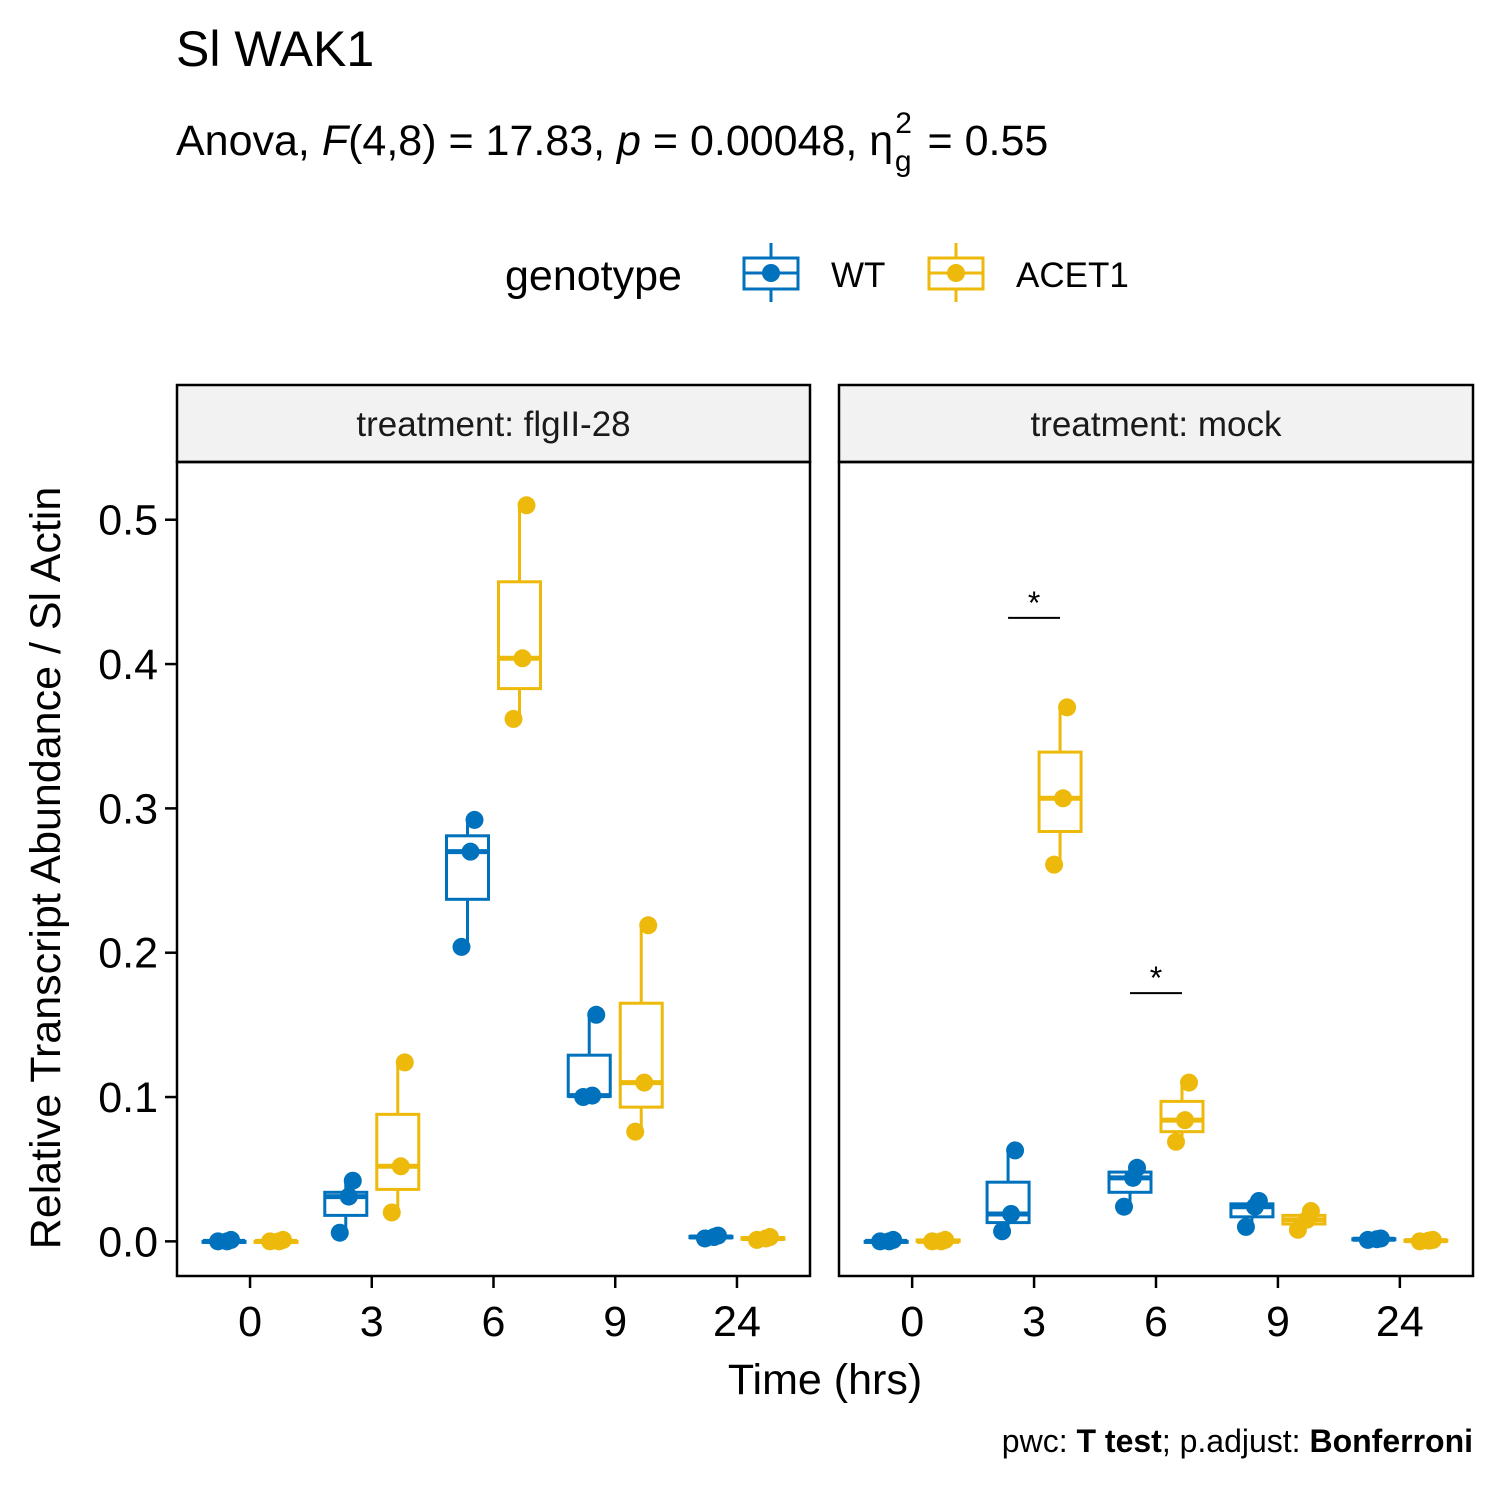 The height and width of the screenshot is (1500, 1500). Describe the element at coordinates (249, 141) in the screenshot. I see `subtitle-text-1: Anova,` at that location.